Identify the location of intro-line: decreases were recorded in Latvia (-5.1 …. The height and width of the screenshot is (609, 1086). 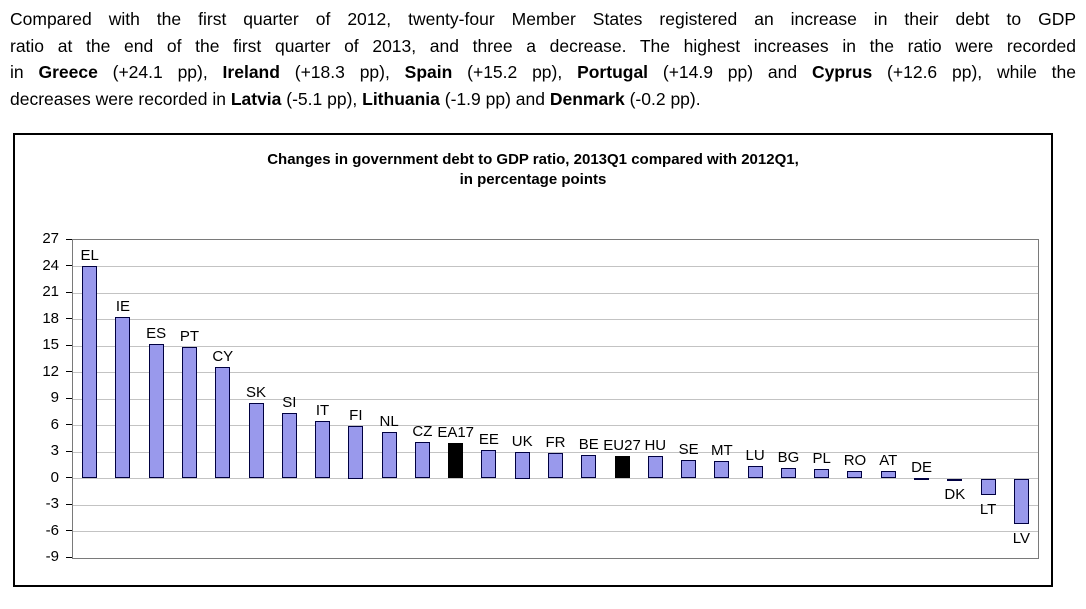
(543, 99).